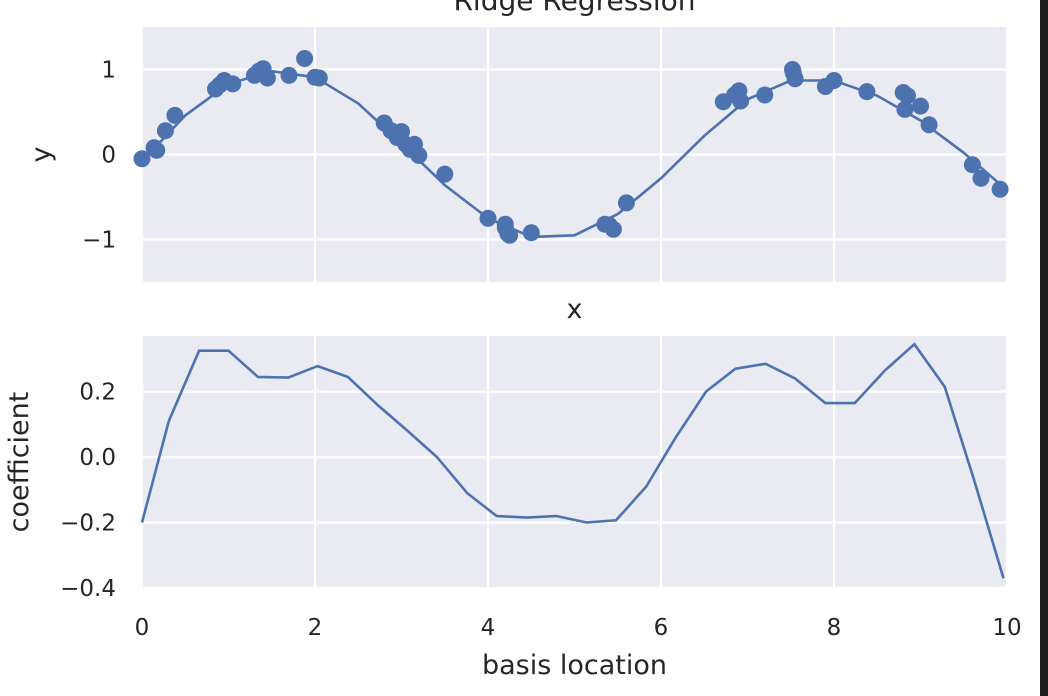  I want to click on y-ticks-top: −1 0 1, so click(99, 156).